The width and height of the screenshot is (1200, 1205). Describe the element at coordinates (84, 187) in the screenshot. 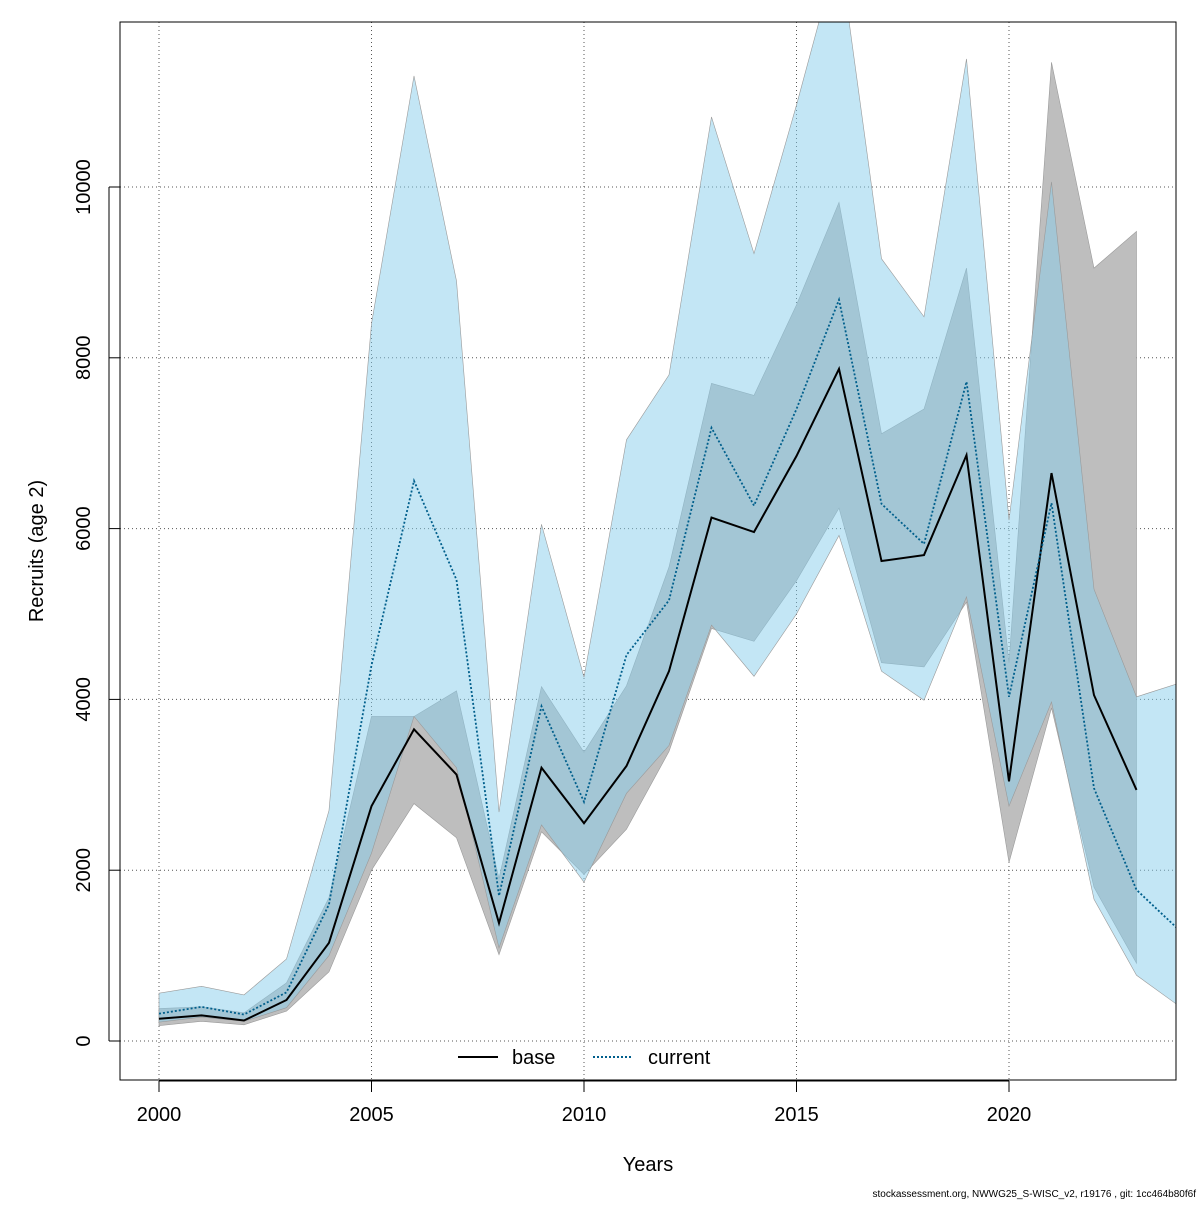

I see `y-tick-label-10000: 10000` at that location.